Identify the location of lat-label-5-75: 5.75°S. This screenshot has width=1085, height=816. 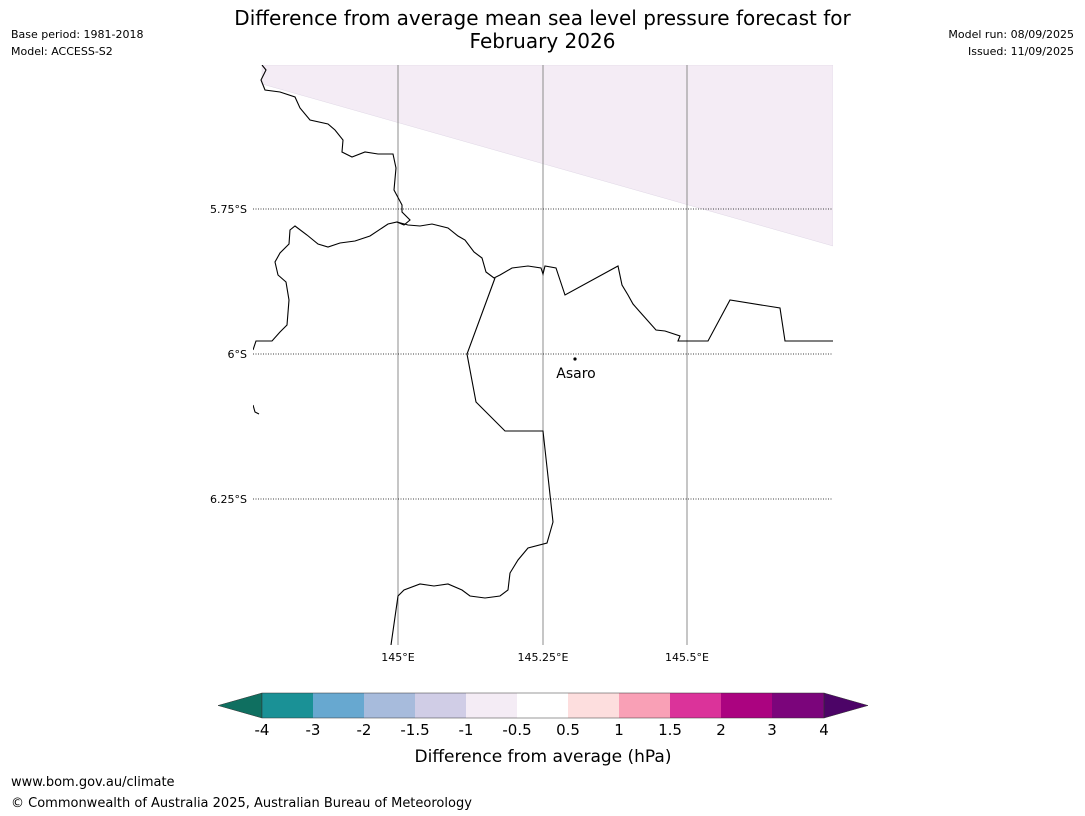
(228, 209).